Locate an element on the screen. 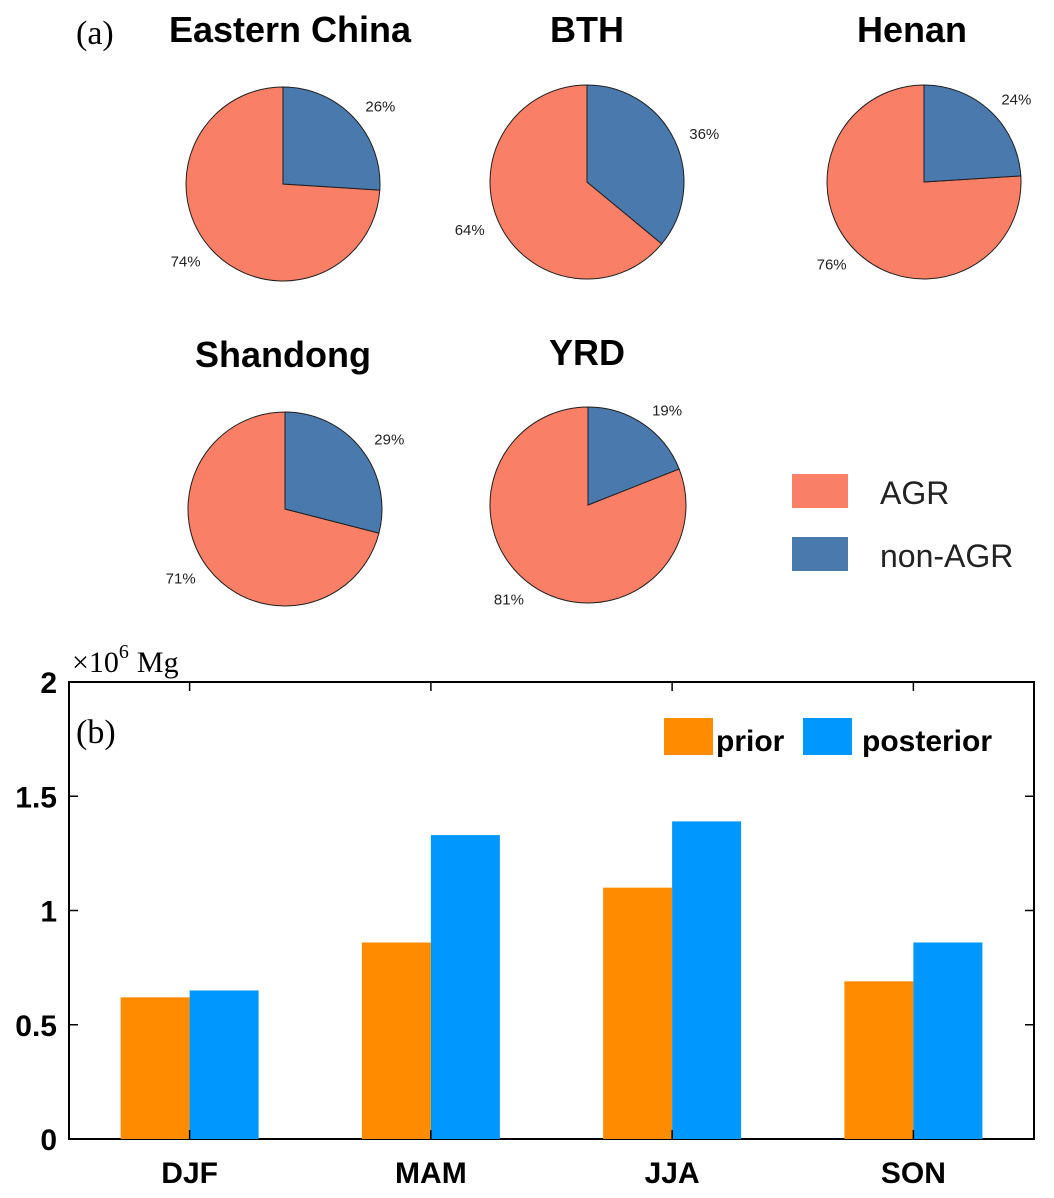  pie-label-agr: 74% is located at coordinates (186, 261).